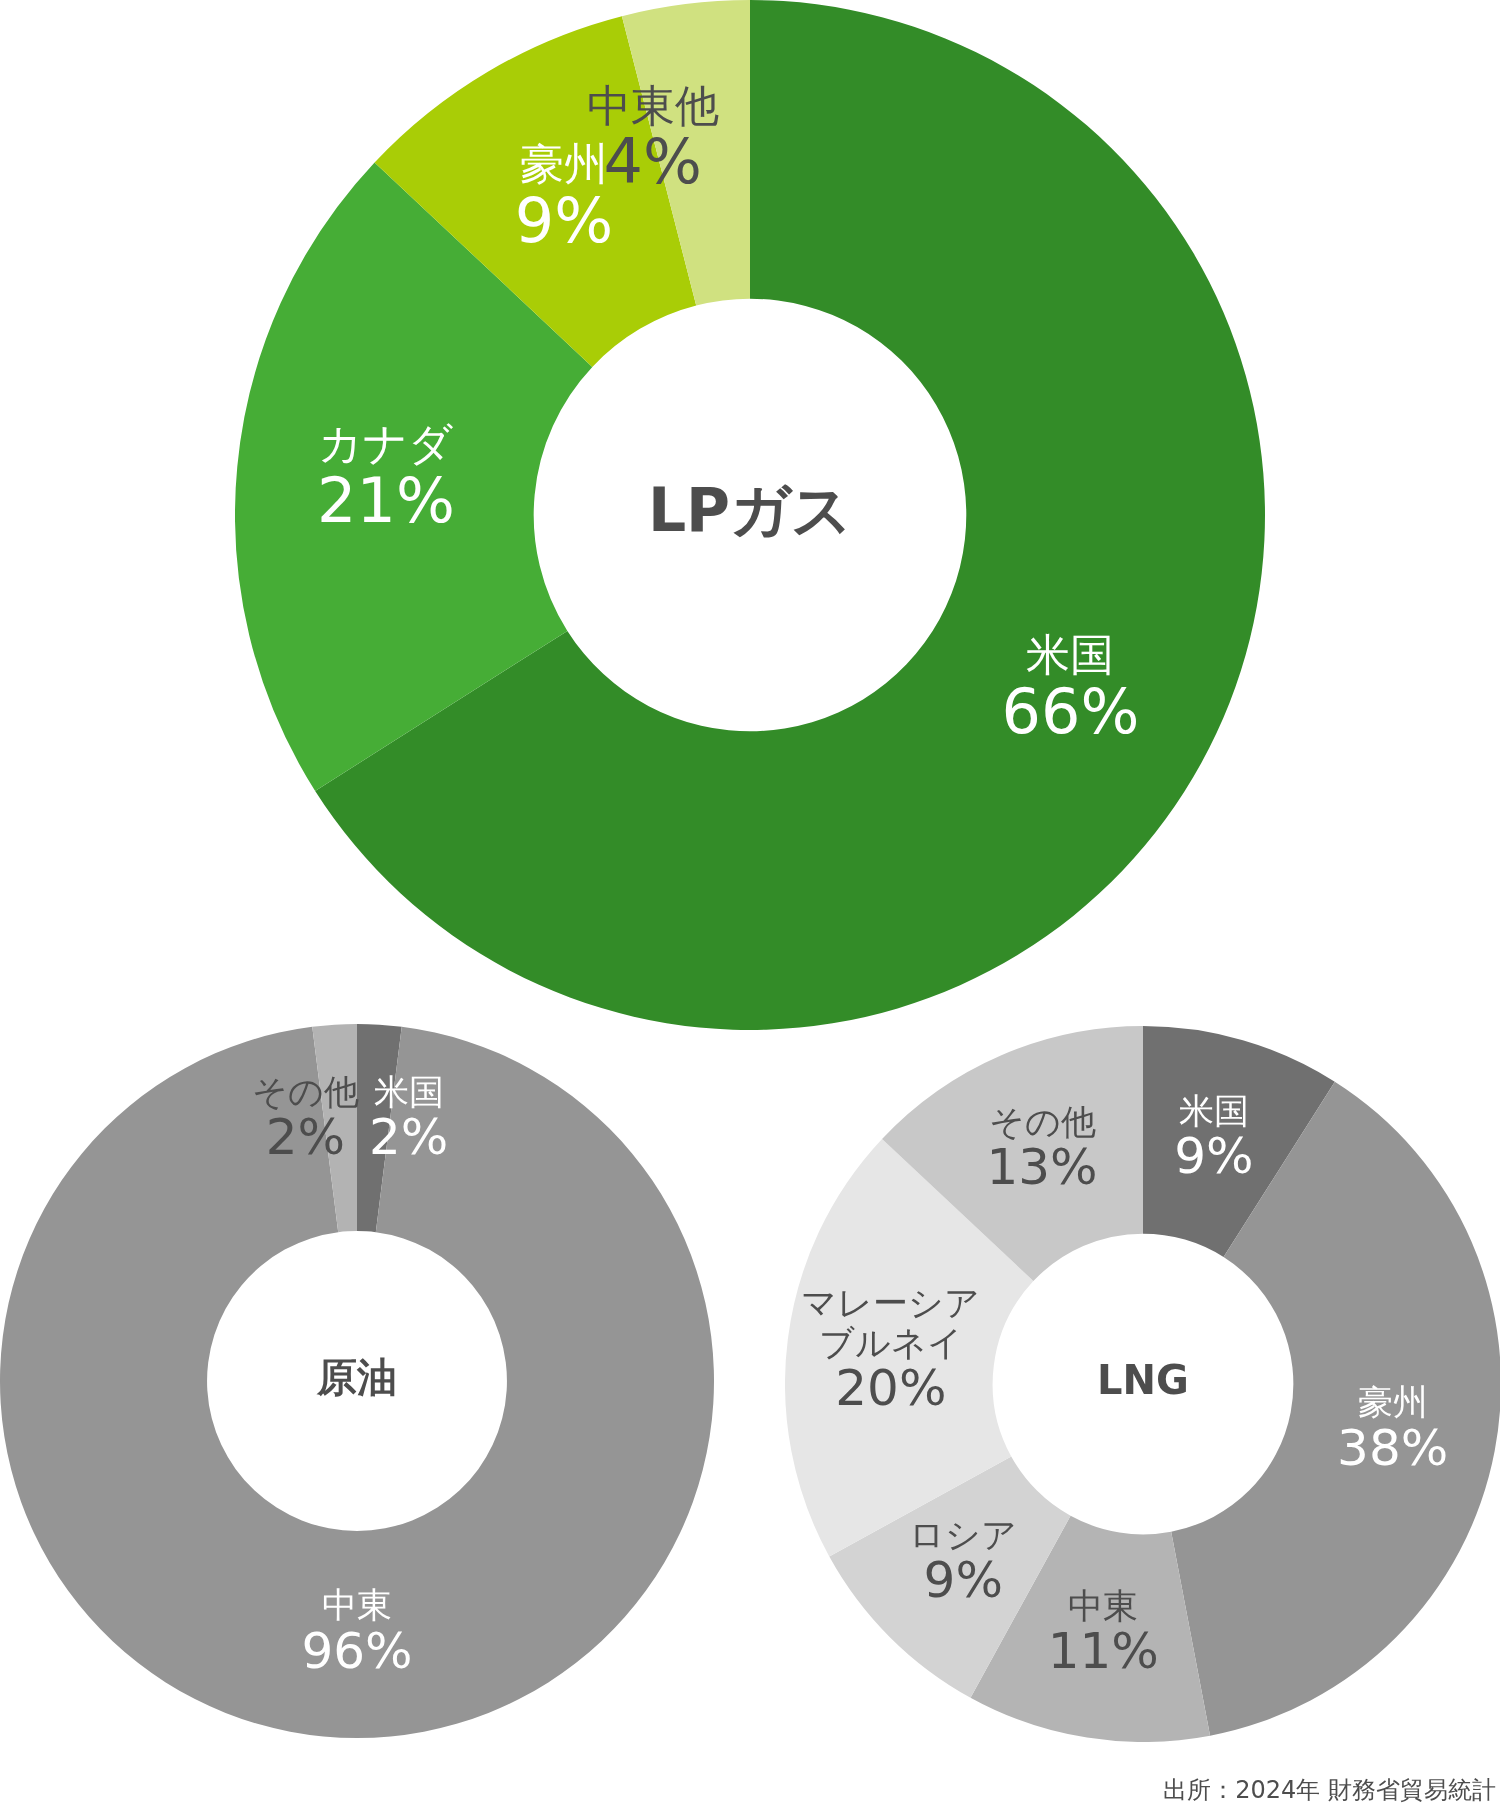 The image size is (1500, 1812). Describe the element at coordinates (1143, 1380) in the screenshot. I see `text: LNG` at that location.